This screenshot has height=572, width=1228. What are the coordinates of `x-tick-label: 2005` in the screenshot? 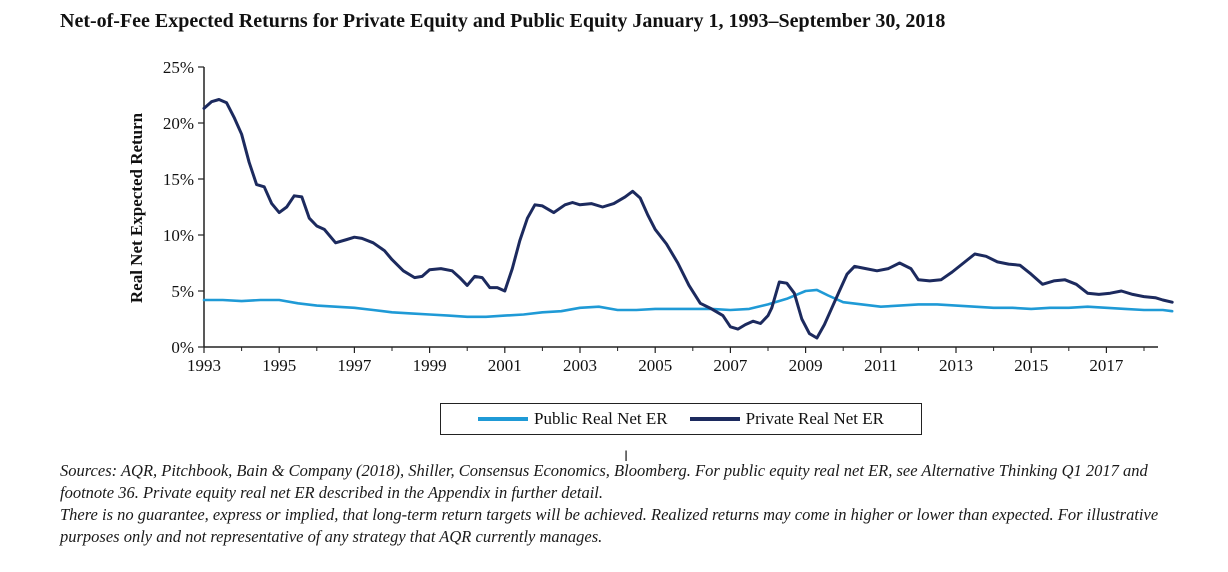 It's located at (655, 365).